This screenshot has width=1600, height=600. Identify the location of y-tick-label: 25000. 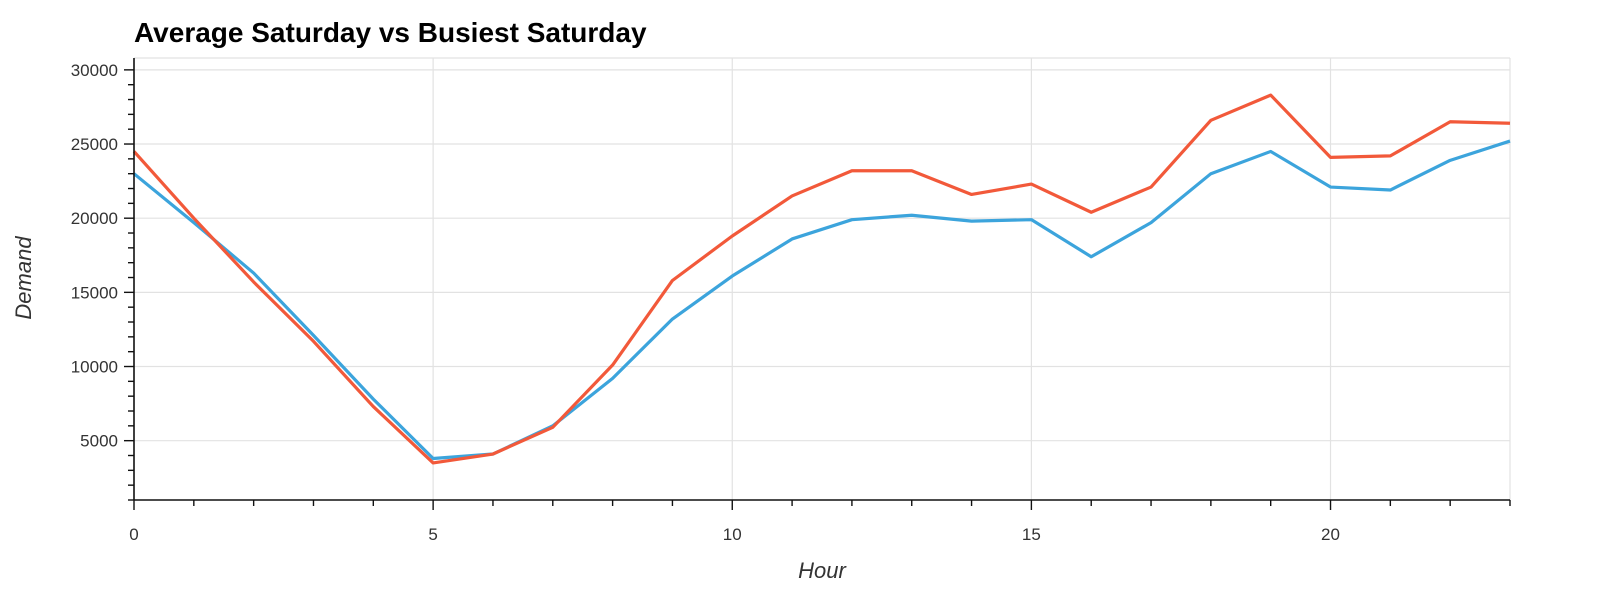
(94, 144).